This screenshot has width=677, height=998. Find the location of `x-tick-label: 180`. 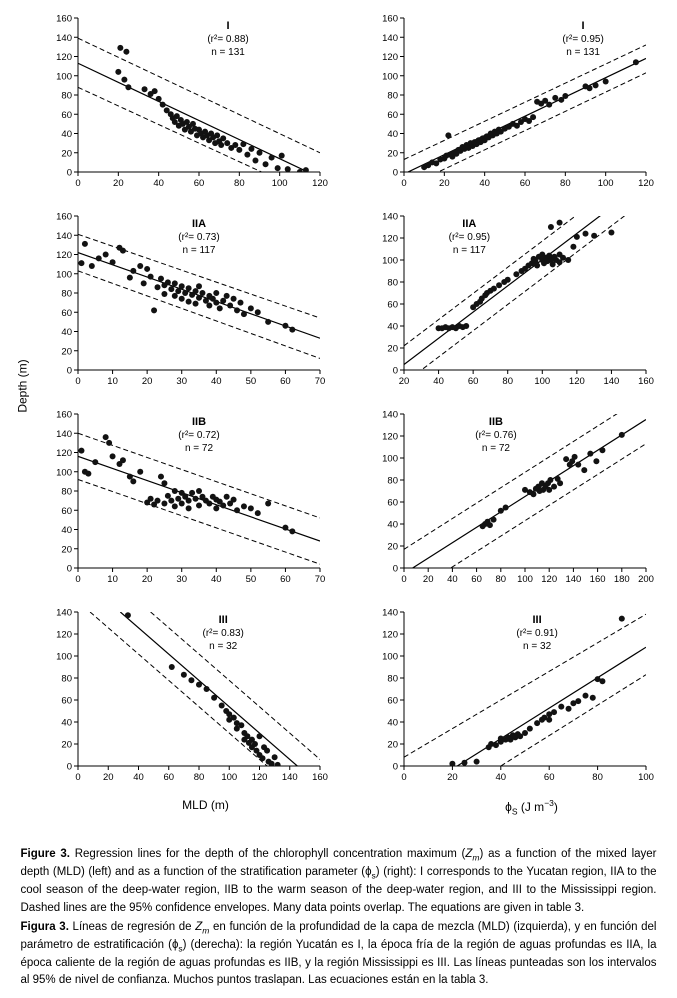

x-tick-label: 180 is located at coordinates (621, 579).